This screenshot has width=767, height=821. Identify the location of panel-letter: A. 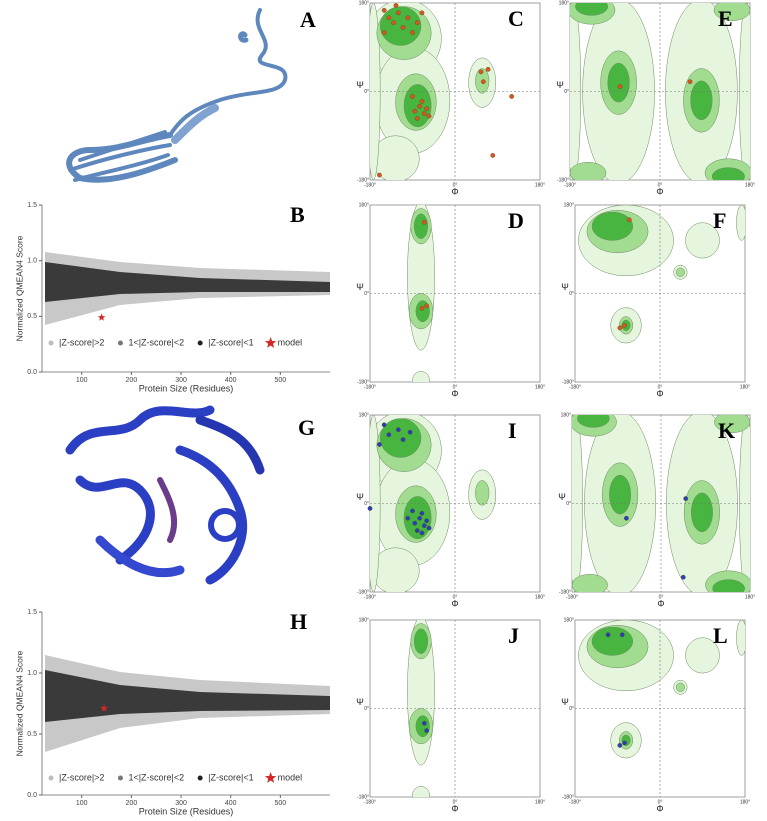
(308, 19).